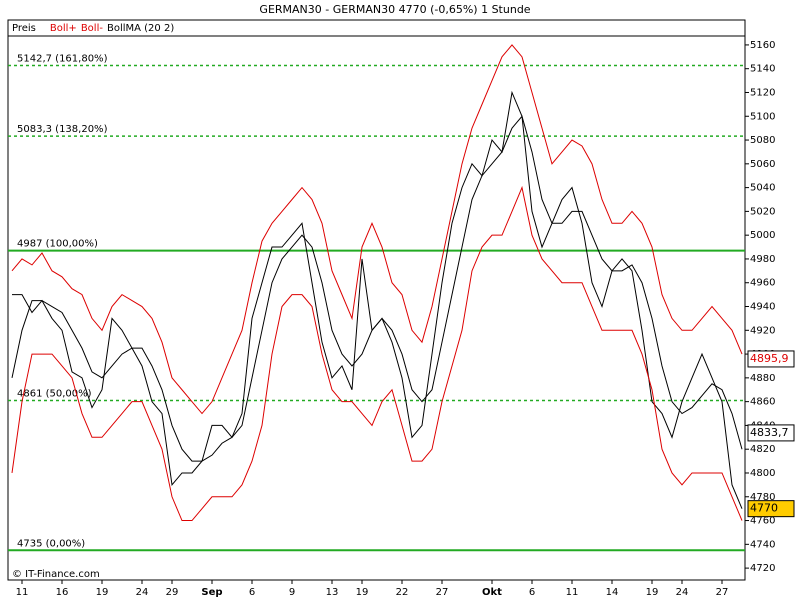  What do you see at coordinates (762, 378) in the screenshot?
I see `y-tick-label: 4880` at bounding box center [762, 378].